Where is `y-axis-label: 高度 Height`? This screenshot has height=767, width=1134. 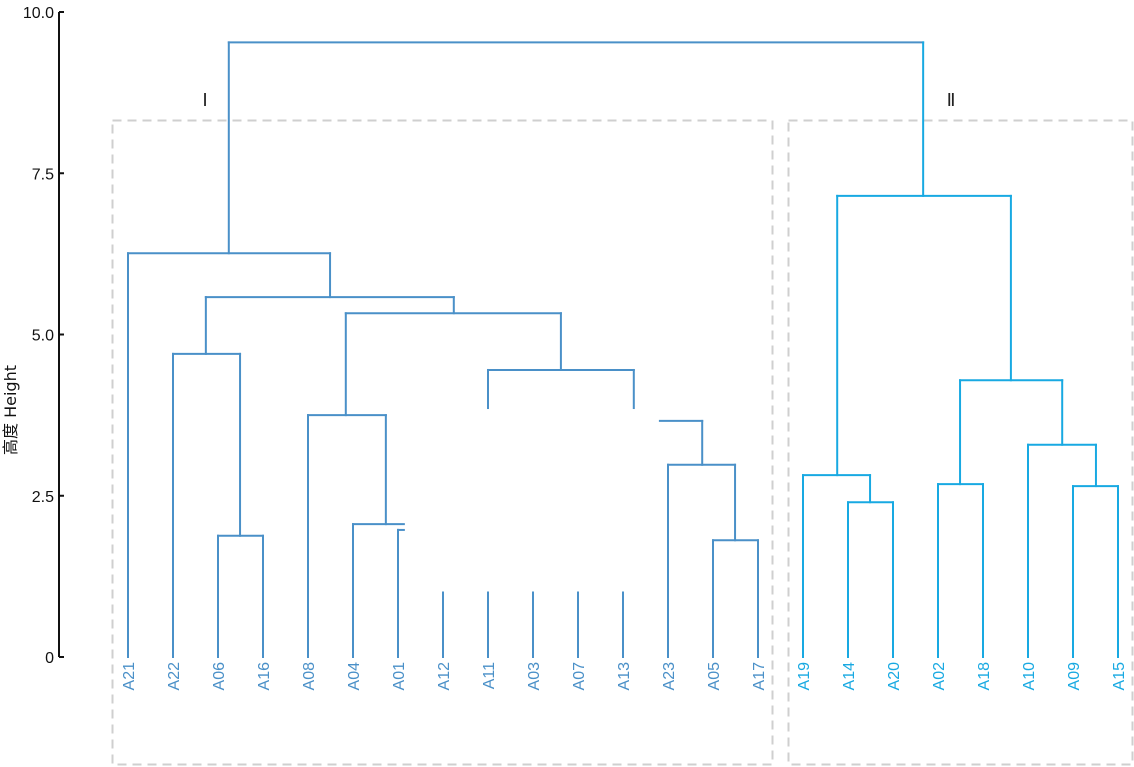 y-axis-label: 高度 Height is located at coordinates (10, 410).